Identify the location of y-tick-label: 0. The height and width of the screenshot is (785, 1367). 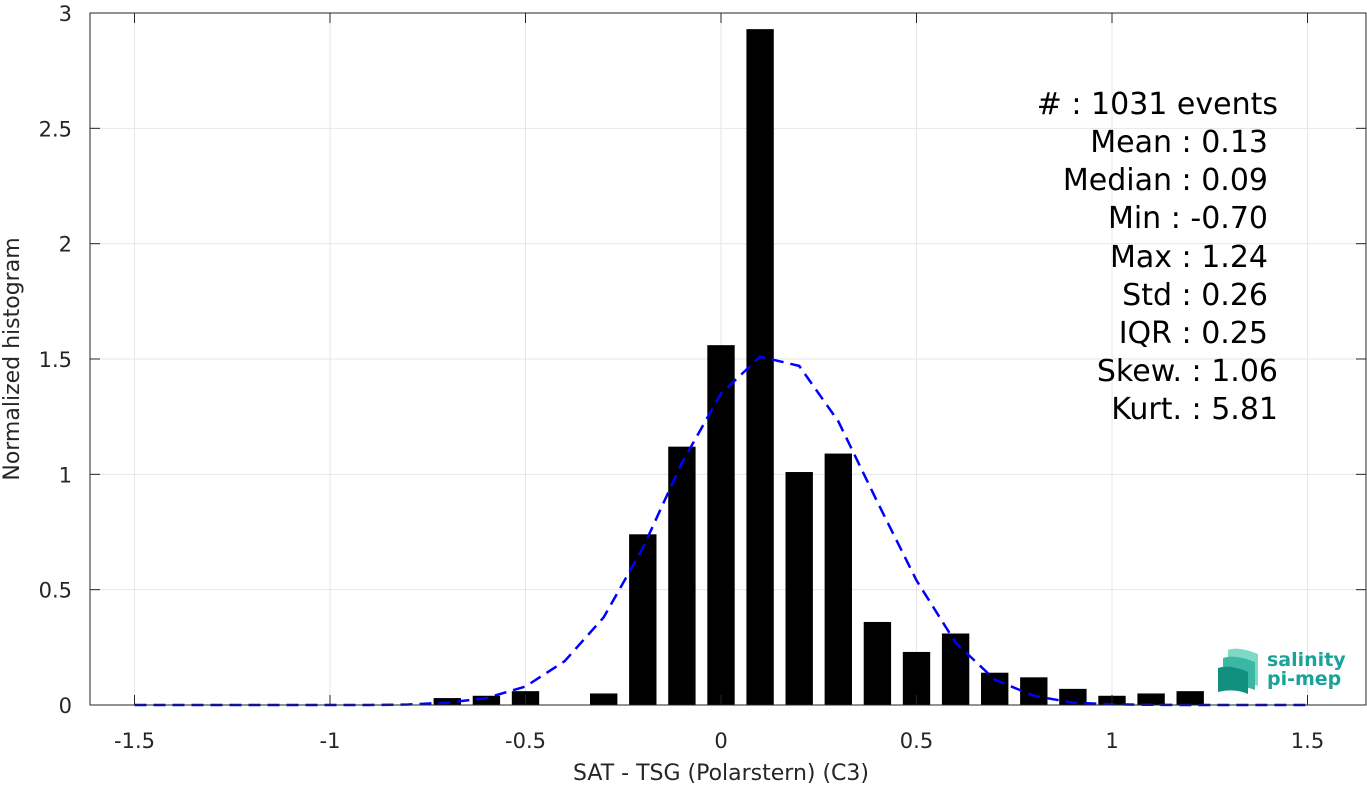
(65, 706).